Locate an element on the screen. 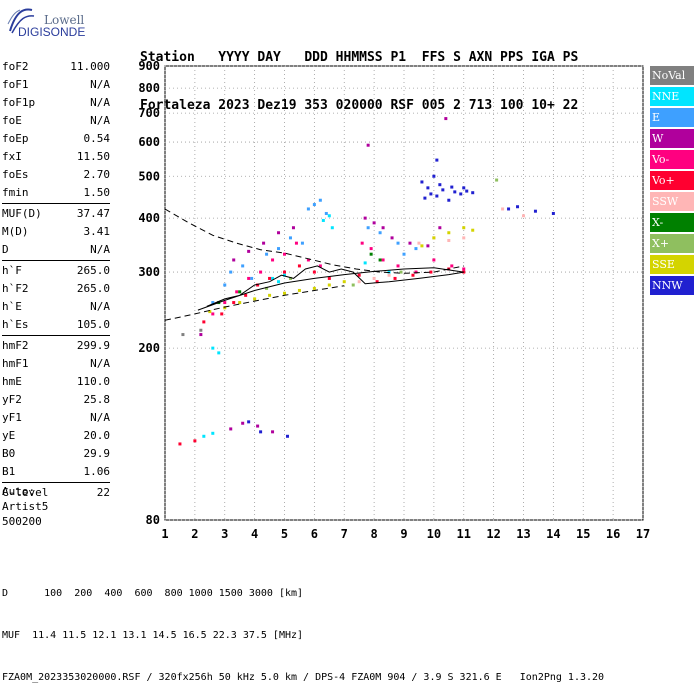 The image size is (700, 699). legend-item: X- is located at coordinates (672, 222).